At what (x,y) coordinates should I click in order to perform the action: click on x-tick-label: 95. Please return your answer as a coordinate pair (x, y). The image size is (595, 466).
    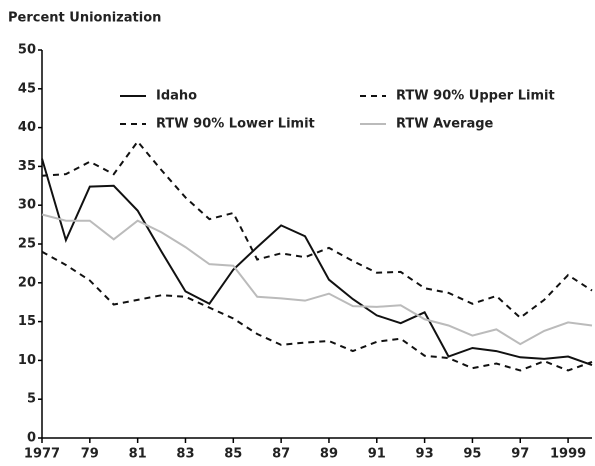
    Looking at the image, I should click on (472, 454).